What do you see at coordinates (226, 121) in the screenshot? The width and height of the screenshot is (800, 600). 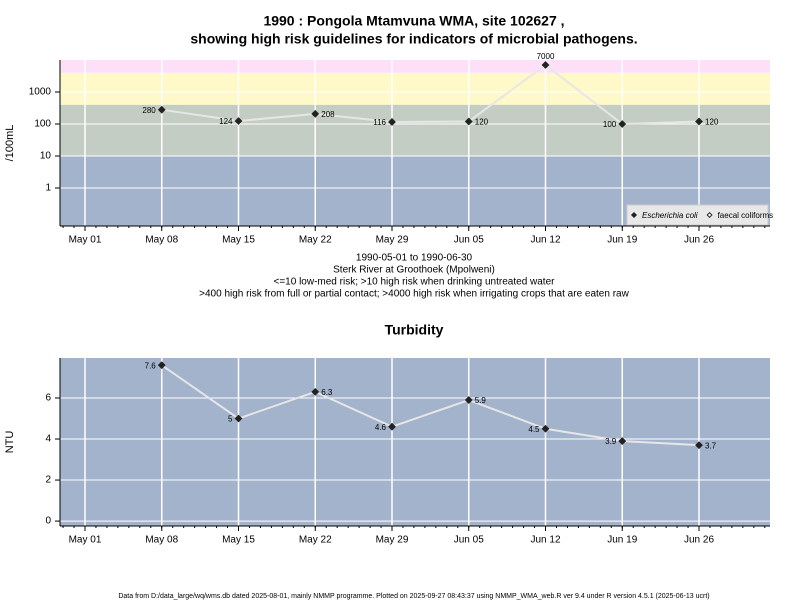 I see `data-label: 124` at bounding box center [226, 121].